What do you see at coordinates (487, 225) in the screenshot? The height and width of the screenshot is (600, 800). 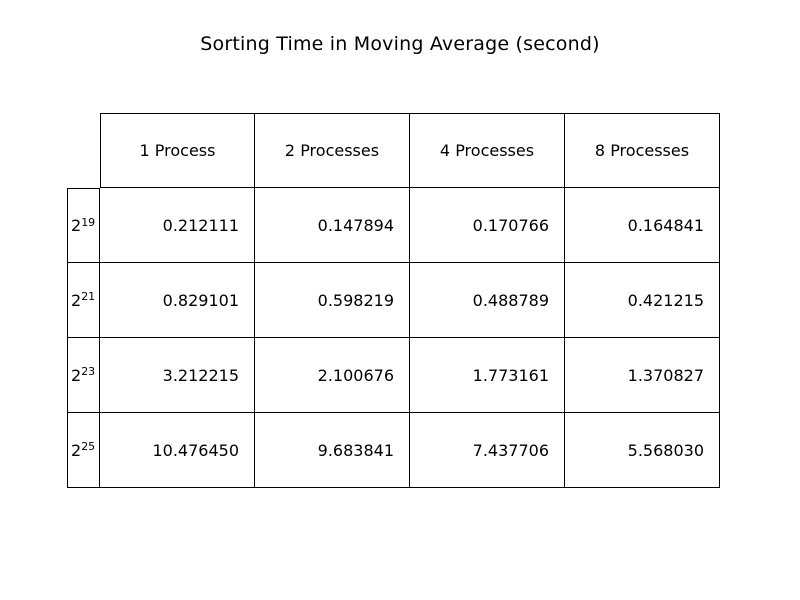 I see `table-cell: 0.170766` at bounding box center [487, 225].